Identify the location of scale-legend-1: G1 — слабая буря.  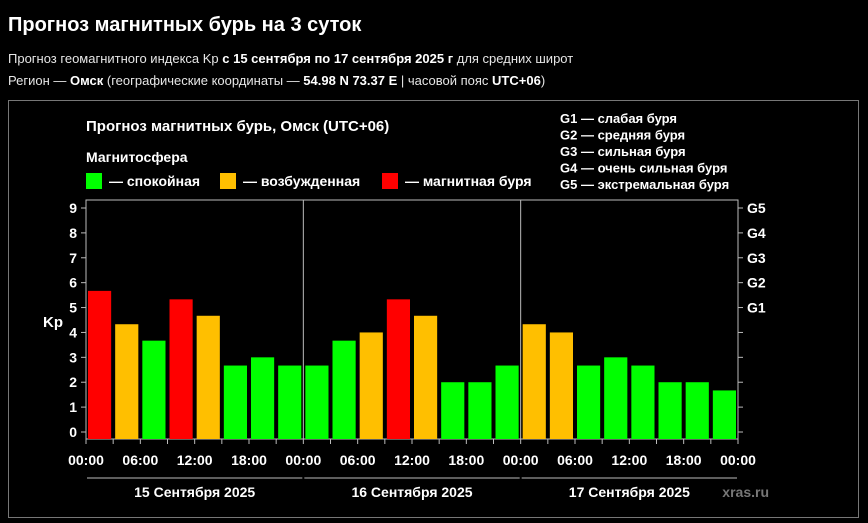
(618, 118).